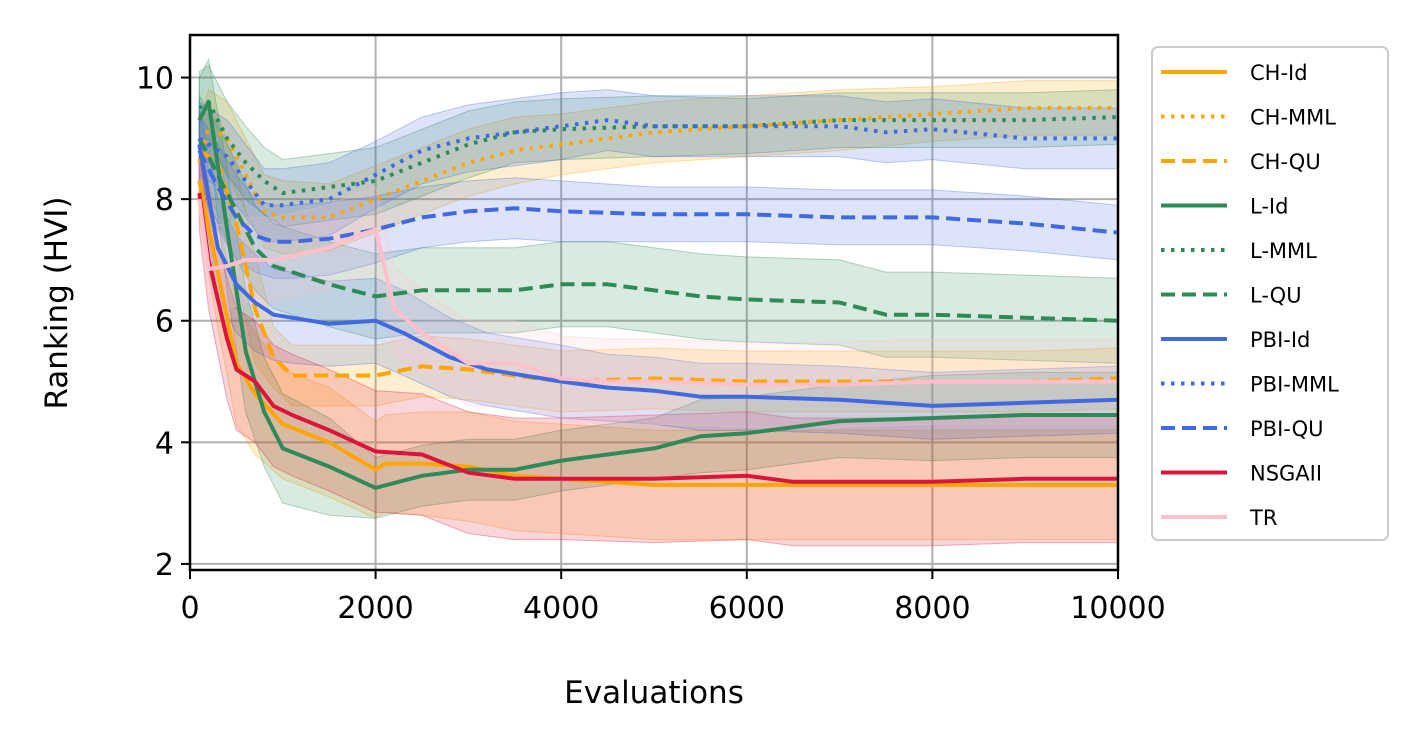  What do you see at coordinates (1294, 385) in the screenshot?
I see `legend-label-pbi-mml: PBI-MML` at bounding box center [1294, 385].